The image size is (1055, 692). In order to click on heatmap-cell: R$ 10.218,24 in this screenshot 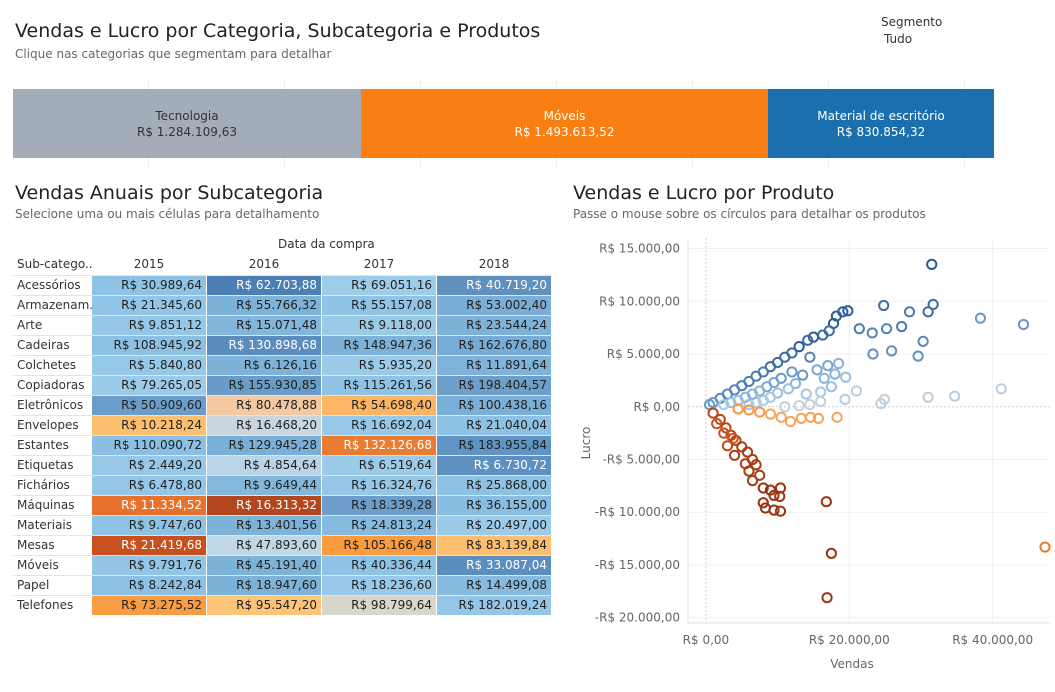, I will do `click(149, 425)`.